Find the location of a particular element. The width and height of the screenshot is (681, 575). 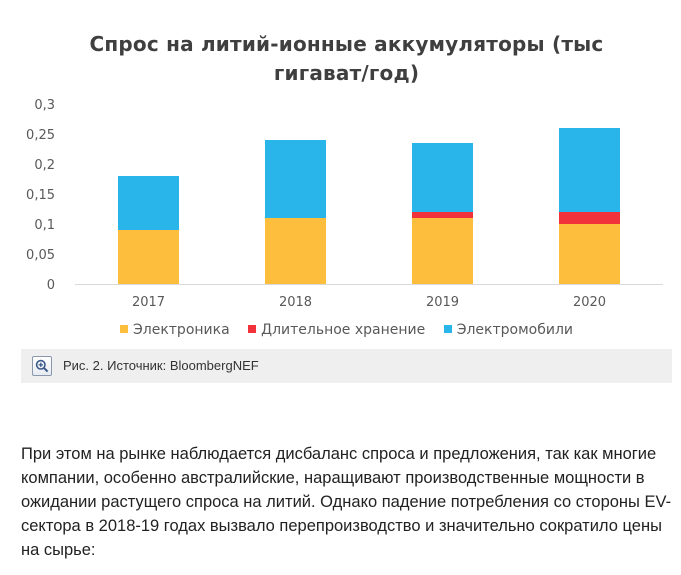

figure-caption-bar: Рис. 2. Источник: BloombergNEF is located at coordinates (346, 366).